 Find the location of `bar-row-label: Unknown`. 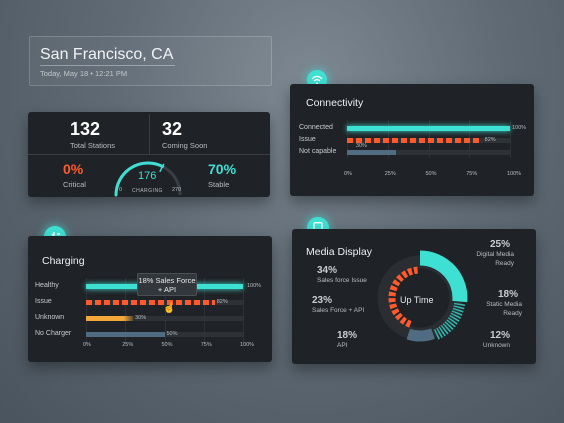

bar-row-label: Unknown is located at coordinates (50, 317).